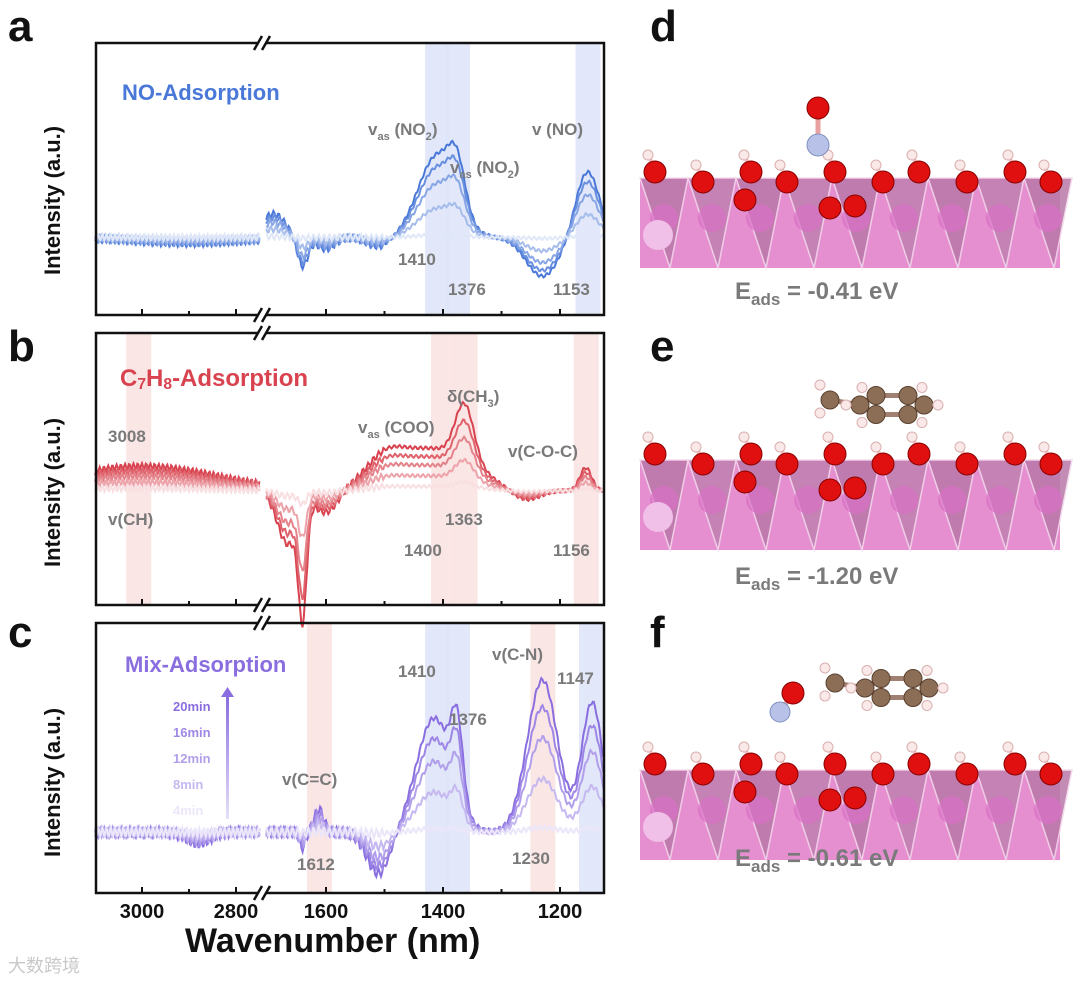 The width and height of the screenshot is (1080, 982). I want to click on text-part: 3008, so click(127, 436).